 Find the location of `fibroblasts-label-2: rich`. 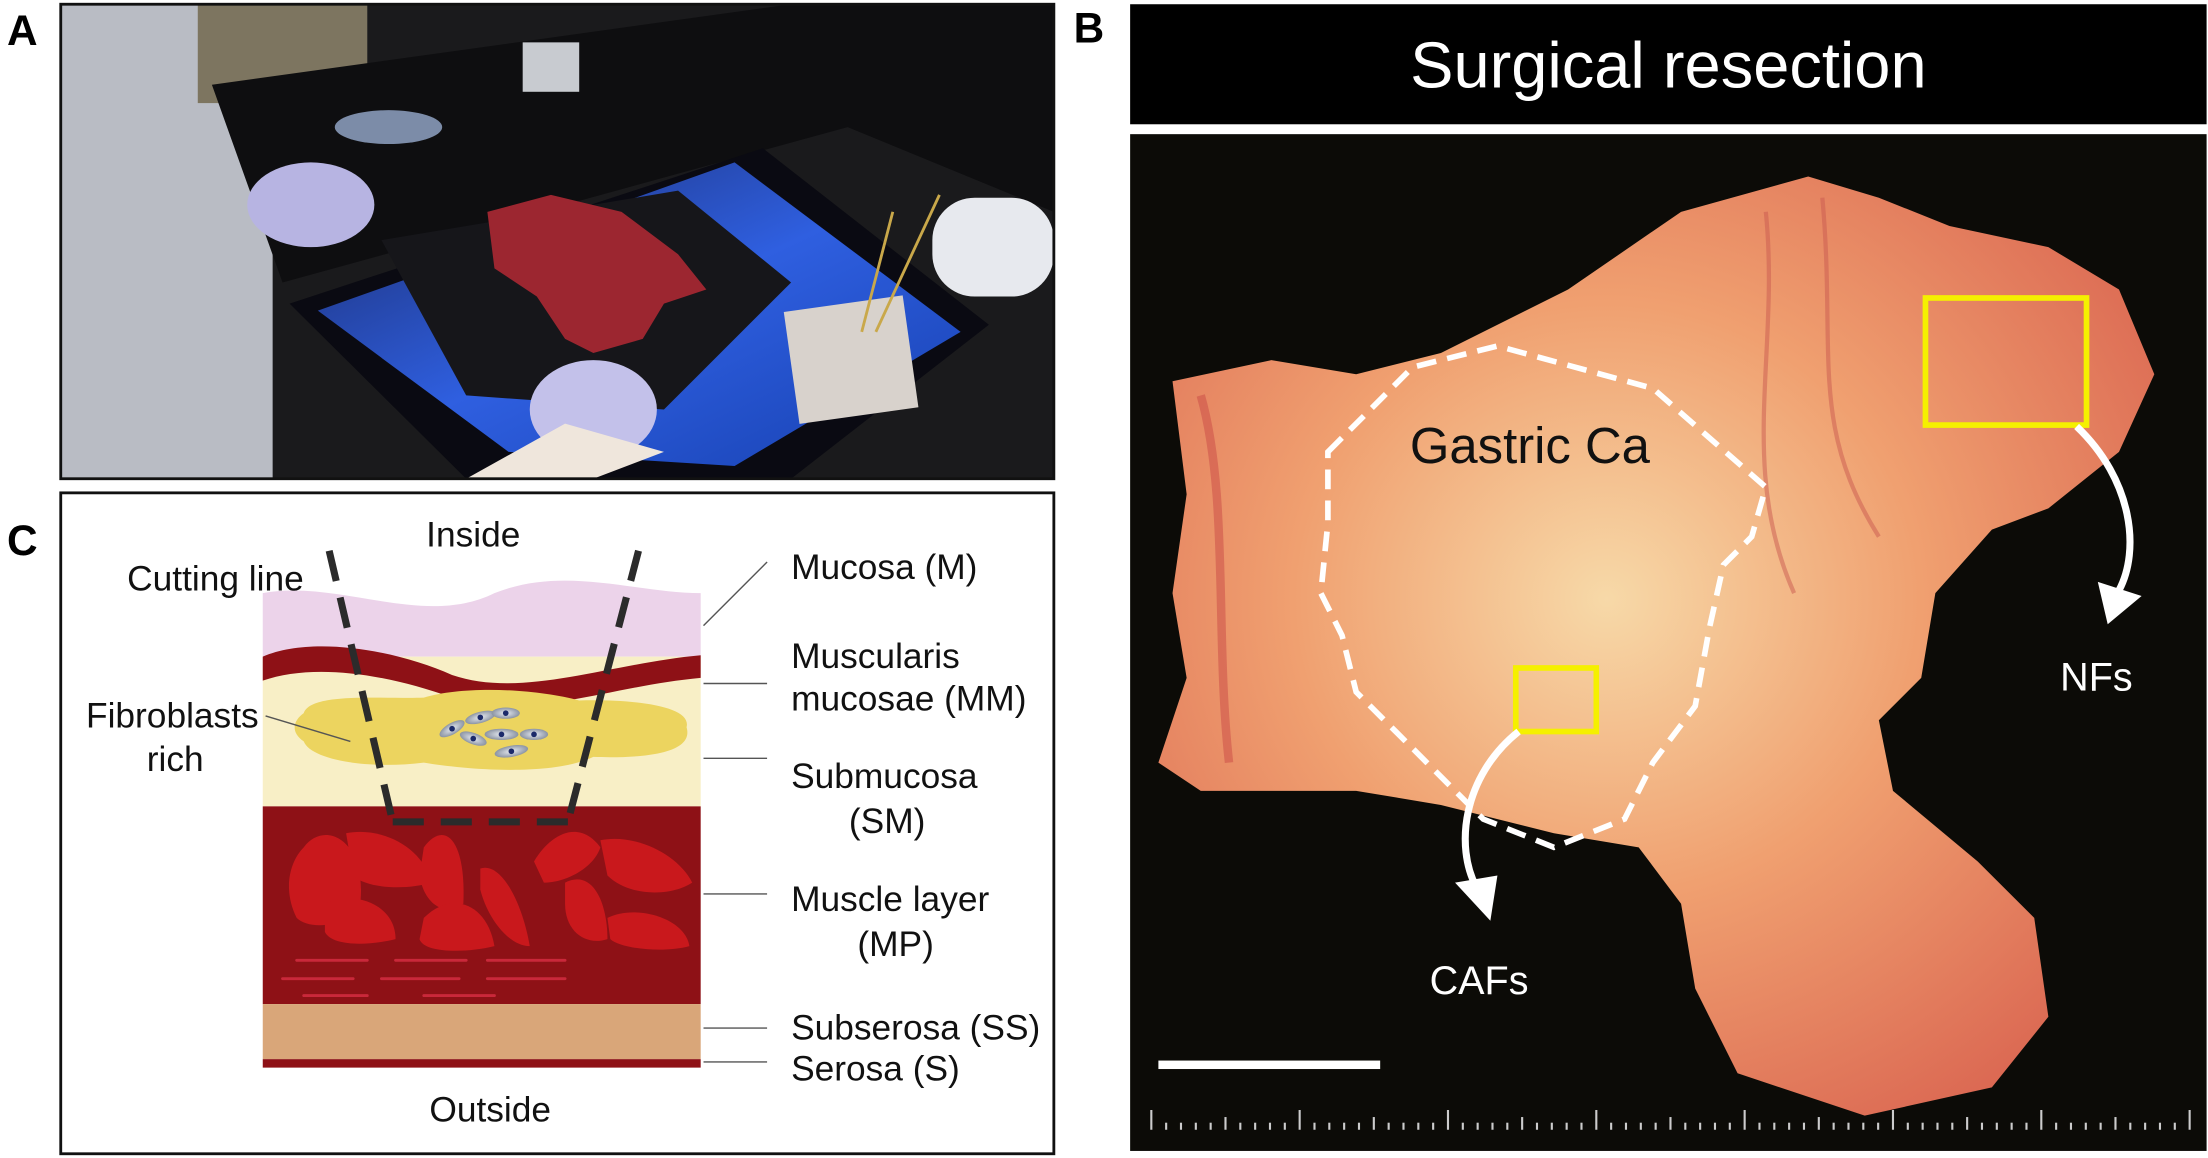

fibroblasts-label-2: rich is located at coordinates (175, 759).